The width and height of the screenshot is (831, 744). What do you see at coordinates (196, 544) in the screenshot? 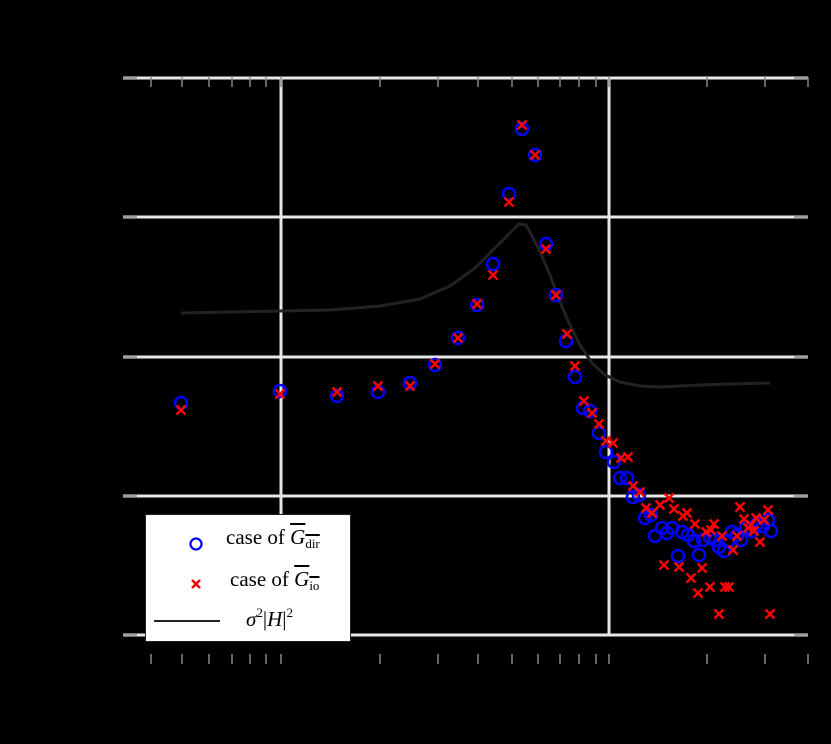
I see `circle-marker-icon` at bounding box center [196, 544].